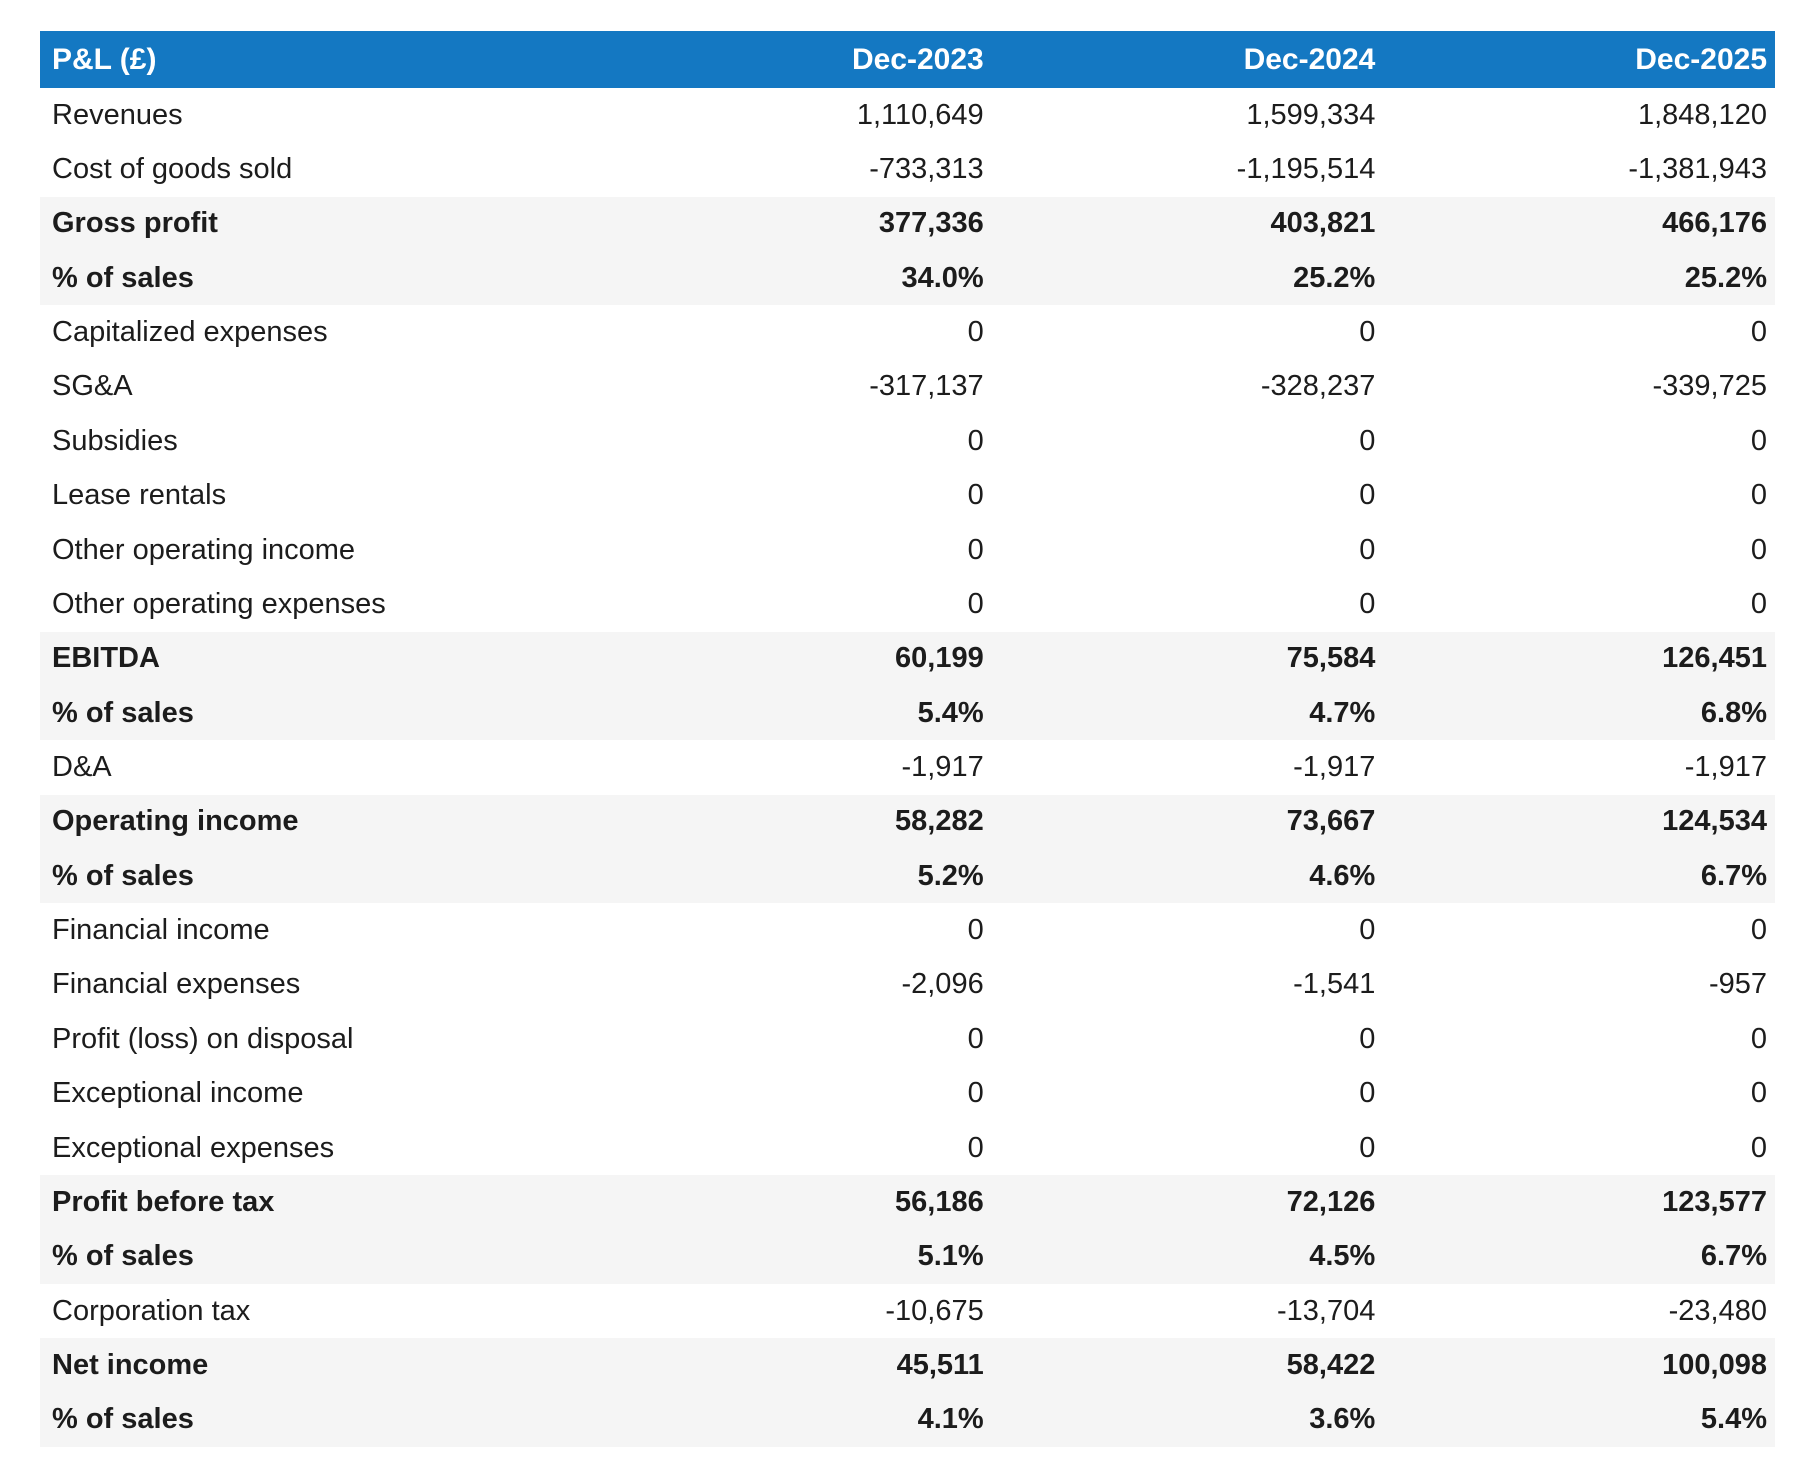 The image size is (1800, 1471). I want to click on cell-value: 126,451, so click(1579, 658).